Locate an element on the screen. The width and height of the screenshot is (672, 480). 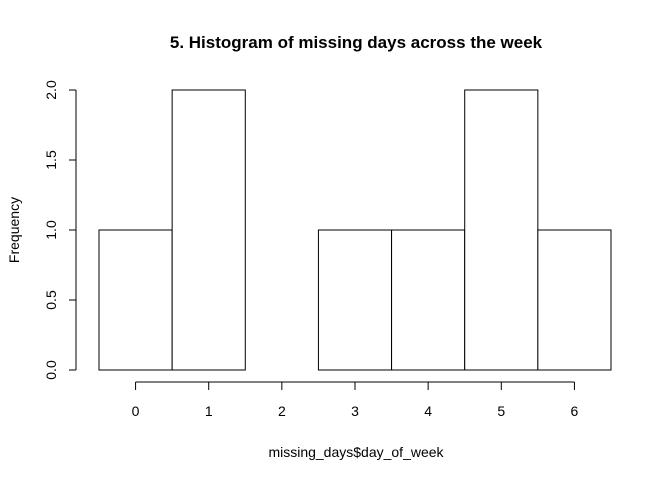
y-axis: 0.0 0.5 1.0 1.5 2.0 is located at coordinates (60, 230).